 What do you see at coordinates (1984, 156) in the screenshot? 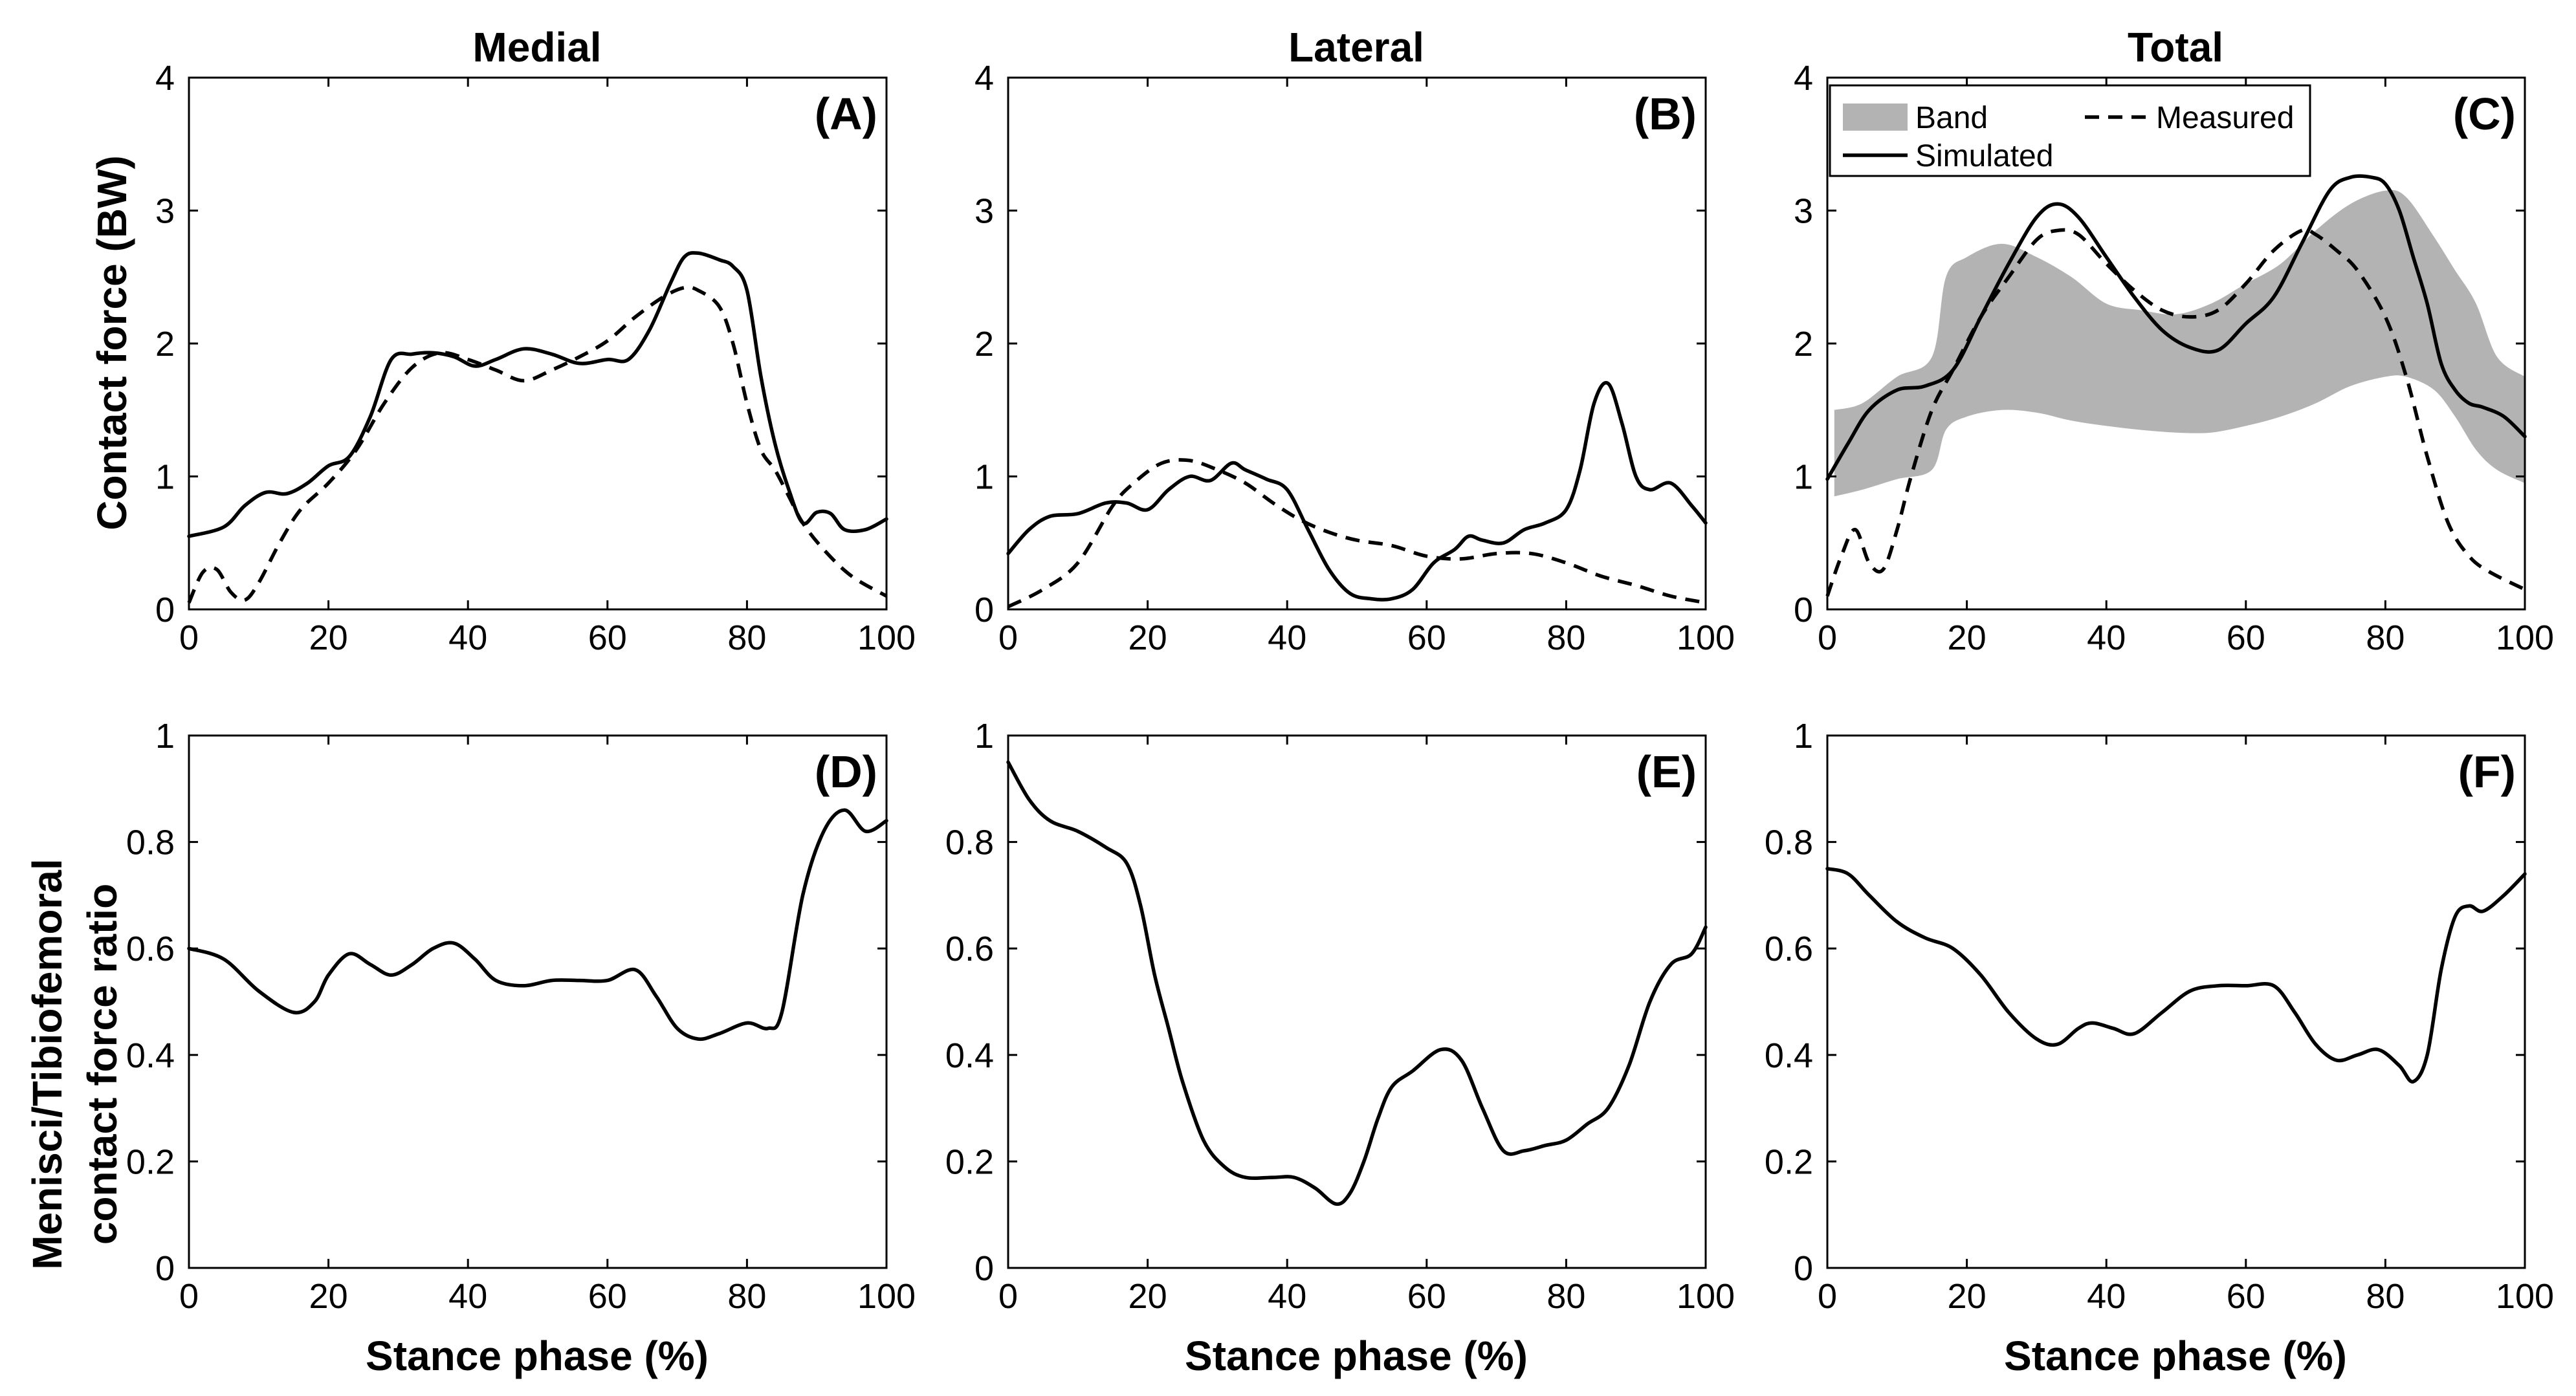
I see `legend-simulated-label: Simulated` at bounding box center [1984, 156].